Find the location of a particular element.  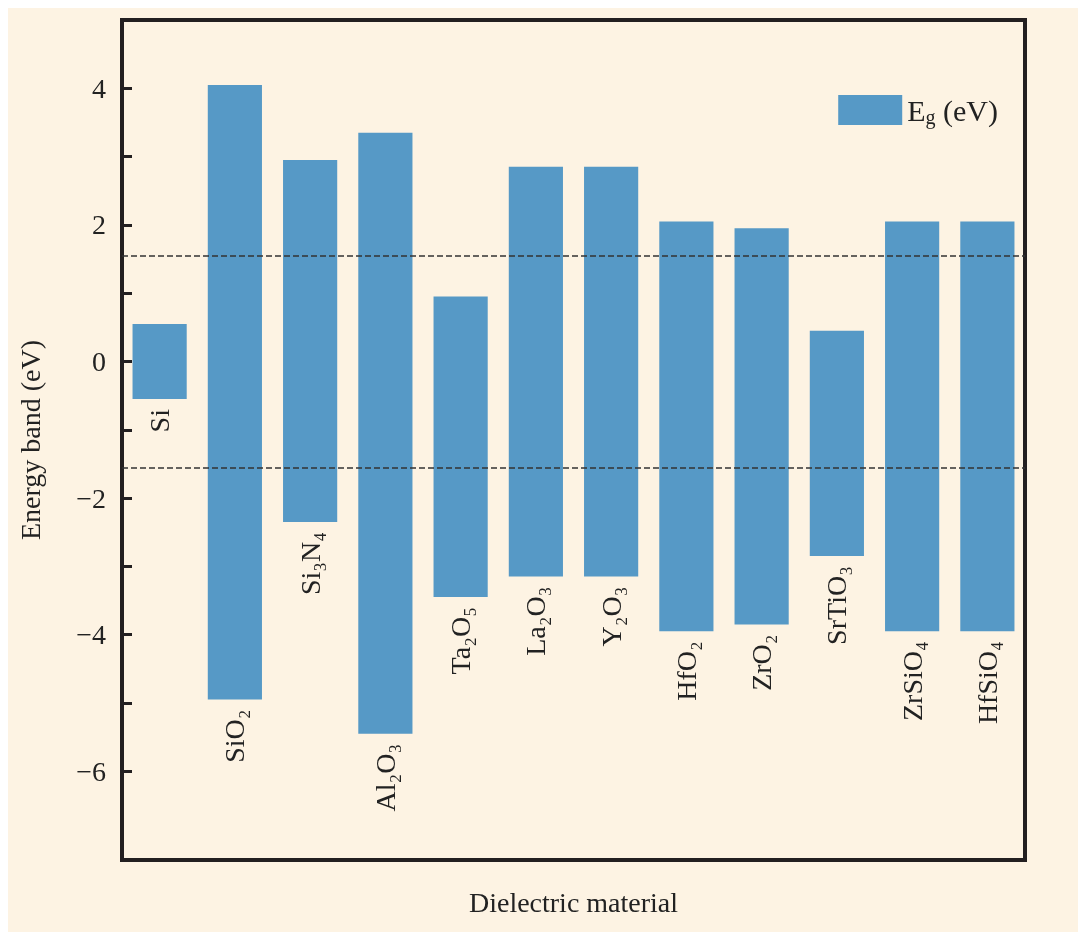

x-axis-title: Dielectric material is located at coordinates (573, 902).